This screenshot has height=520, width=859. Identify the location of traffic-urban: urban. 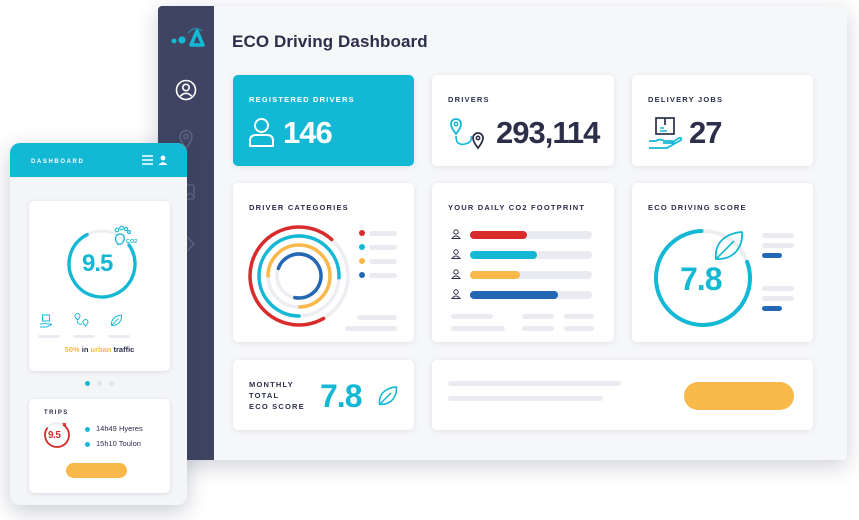
(101, 349).